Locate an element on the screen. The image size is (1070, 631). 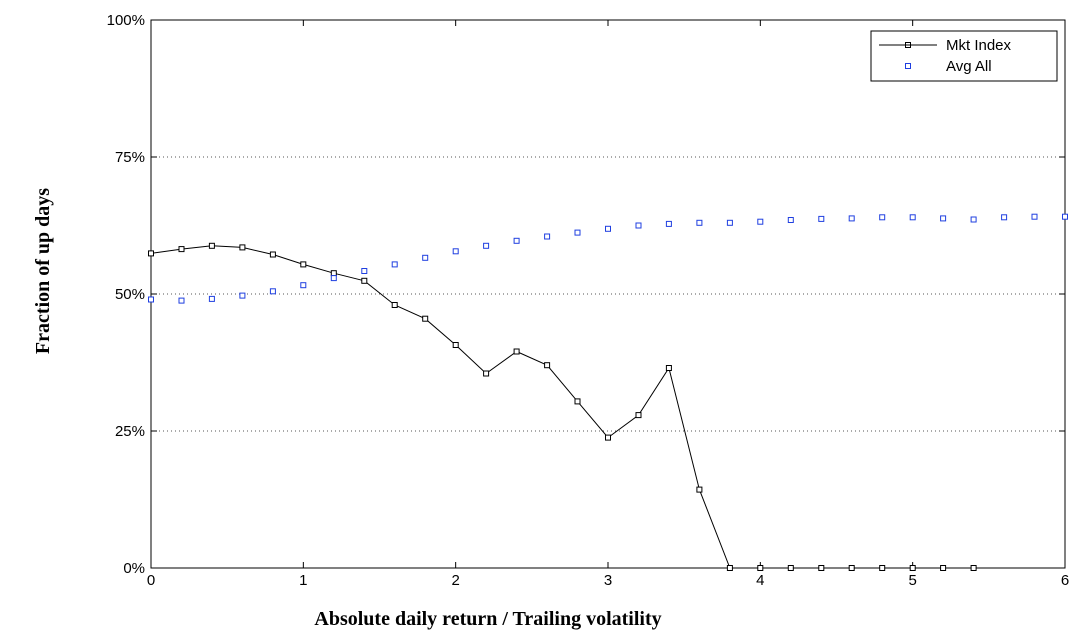
y-axis-title: Fraction of up days is located at coordinates (43, 271).